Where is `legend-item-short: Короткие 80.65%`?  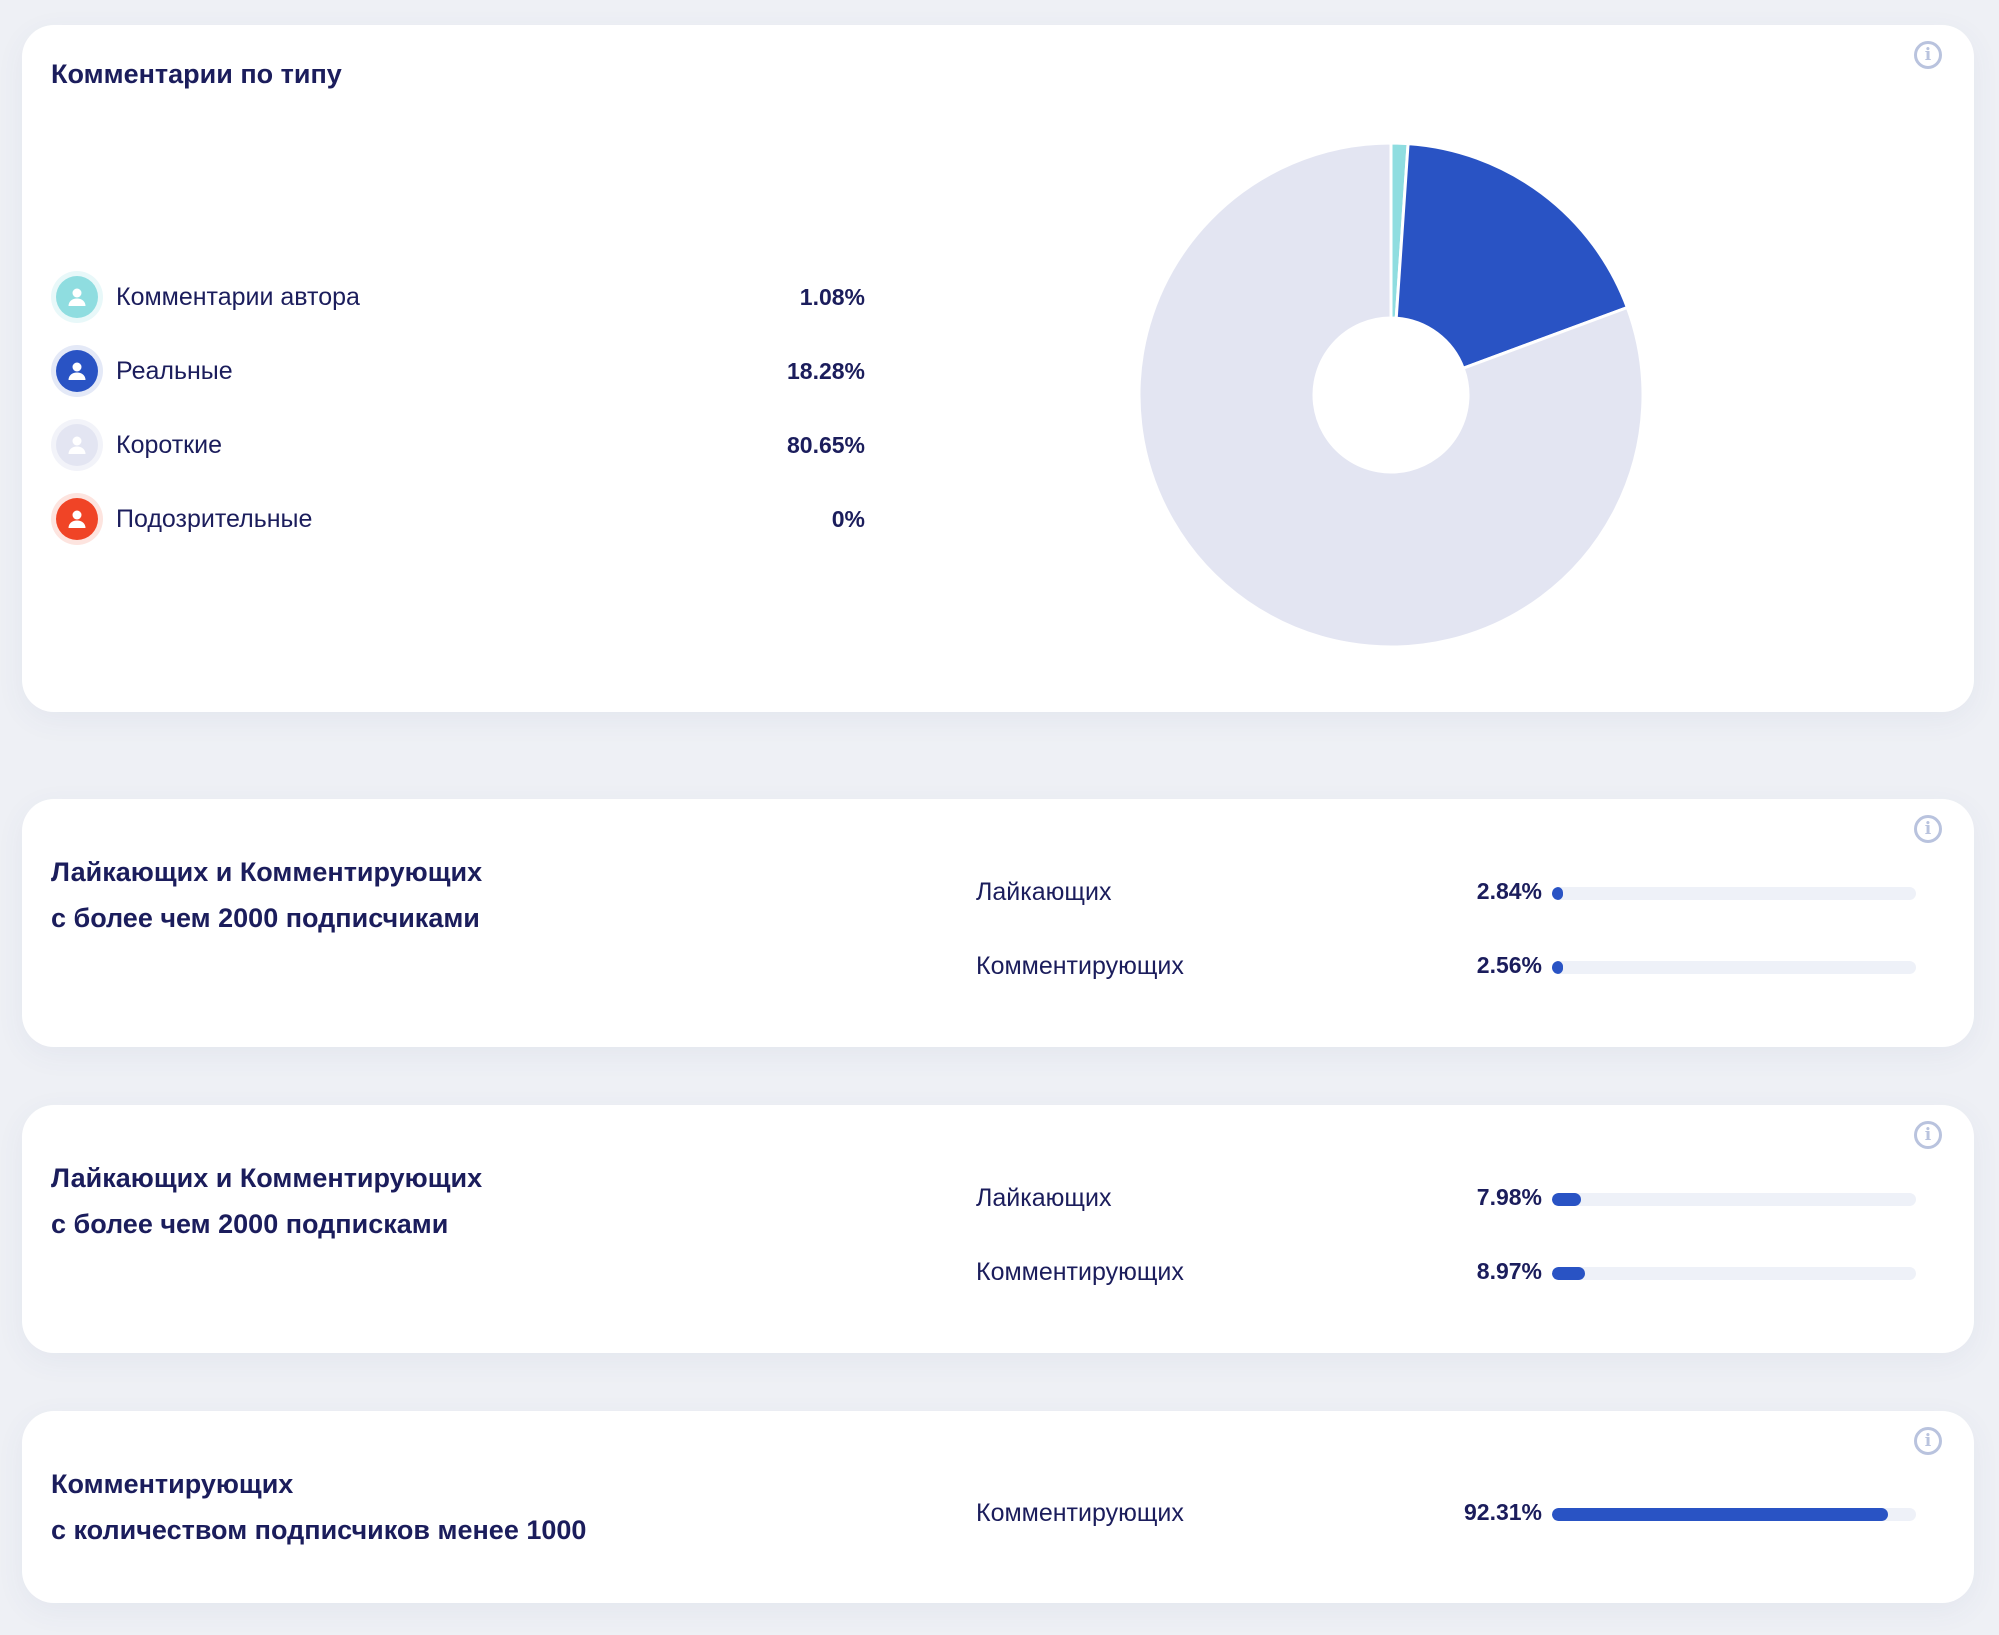
legend-item-short: Короткие 80.65% is located at coordinates (458, 445).